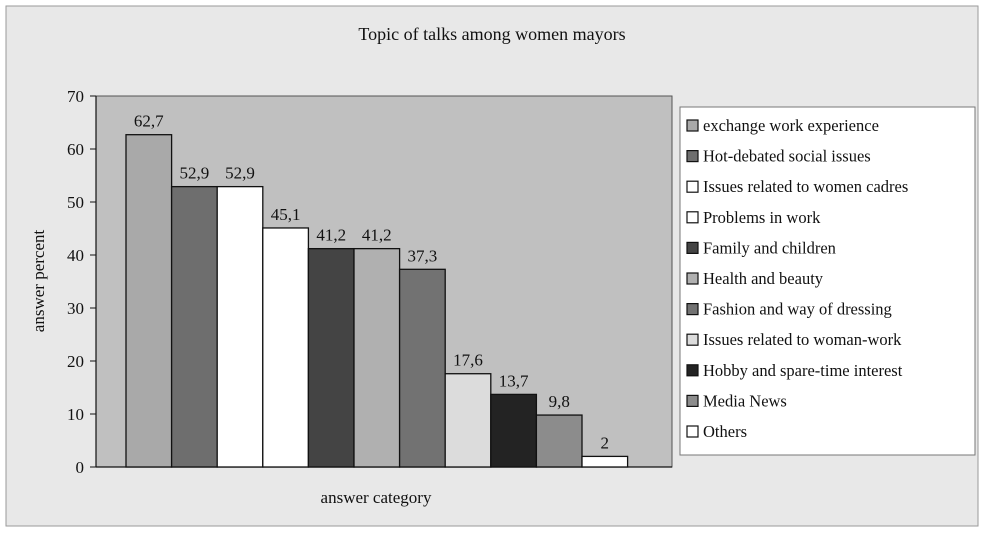  I want to click on legend-label: exchange work experience, so click(791, 125).